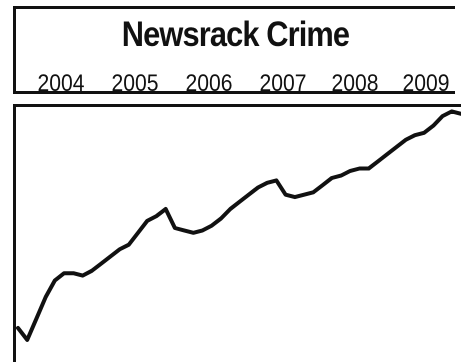 The height and width of the screenshot is (362, 461). Describe the element at coordinates (235, 34) in the screenshot. I see `chart-title: Newsrack Crime` at that location.